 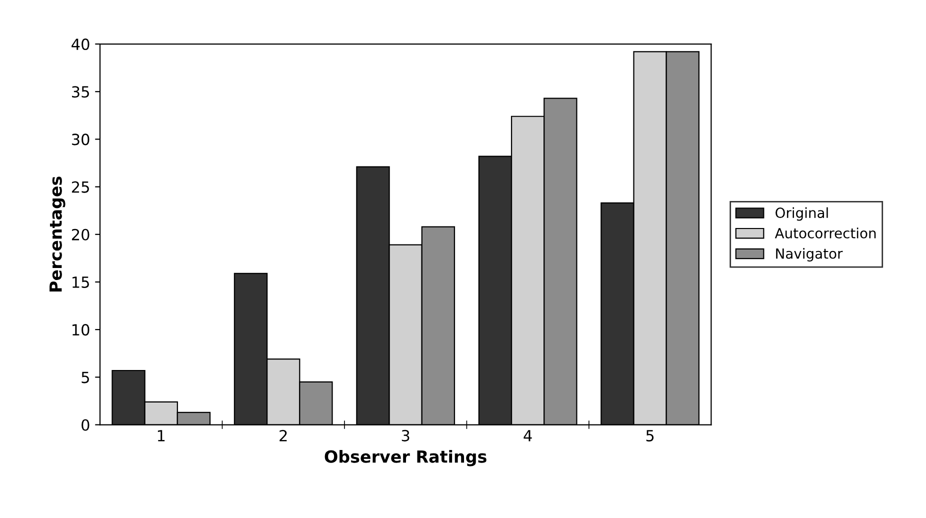 What do you see at coordinates (86, 425) in the screenshot?
I see `y-tick-label: 0` at bounding box center [86, 425].